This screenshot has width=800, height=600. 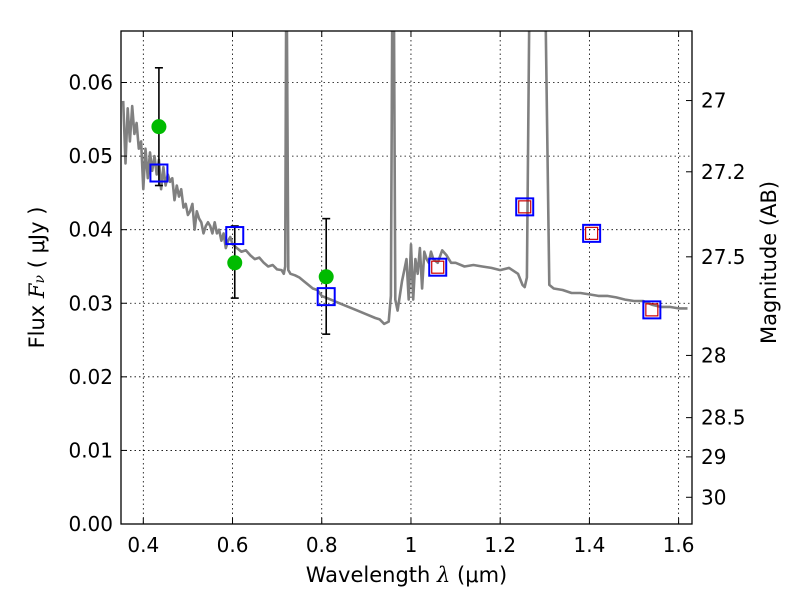 What do you see at coordinates (589, 545) in the screenshot?
I see `x-tick-label: 1.4` at bounding box center [589, 545].